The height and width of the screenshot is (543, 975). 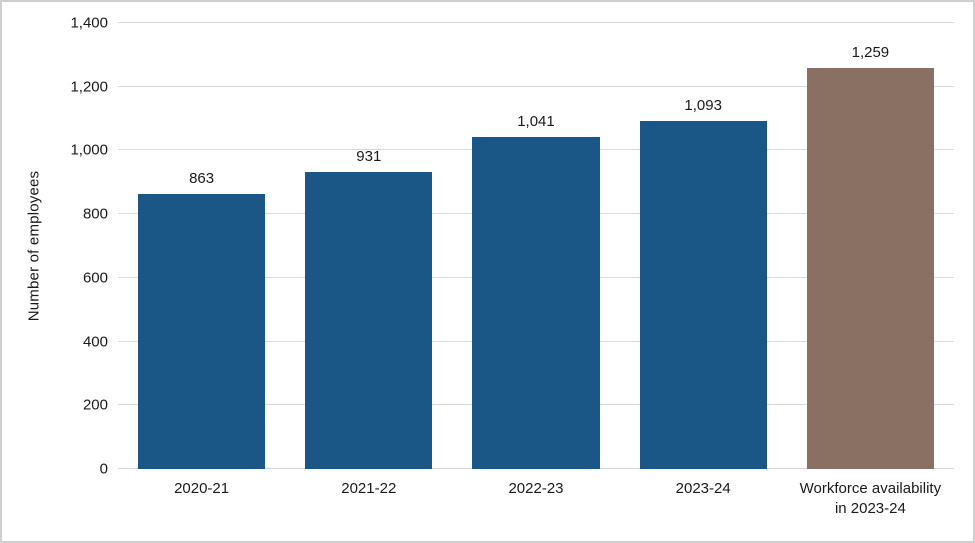 I want to click on x-tick-label: 2023-24, so click(x=703, y=488).